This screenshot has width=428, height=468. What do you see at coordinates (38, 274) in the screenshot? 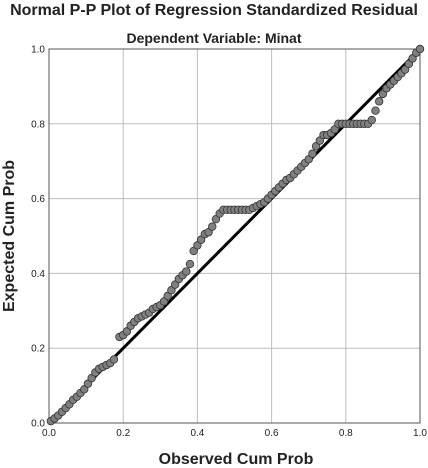
I see `y-tick-label: 0.4` at bounding box center [38, 274].